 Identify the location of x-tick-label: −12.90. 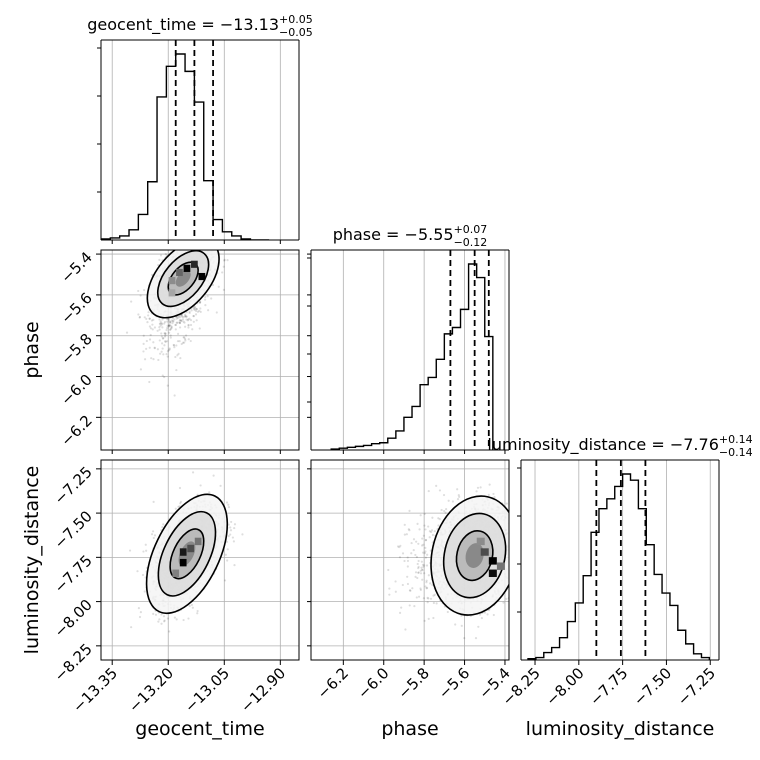
(263, 690).